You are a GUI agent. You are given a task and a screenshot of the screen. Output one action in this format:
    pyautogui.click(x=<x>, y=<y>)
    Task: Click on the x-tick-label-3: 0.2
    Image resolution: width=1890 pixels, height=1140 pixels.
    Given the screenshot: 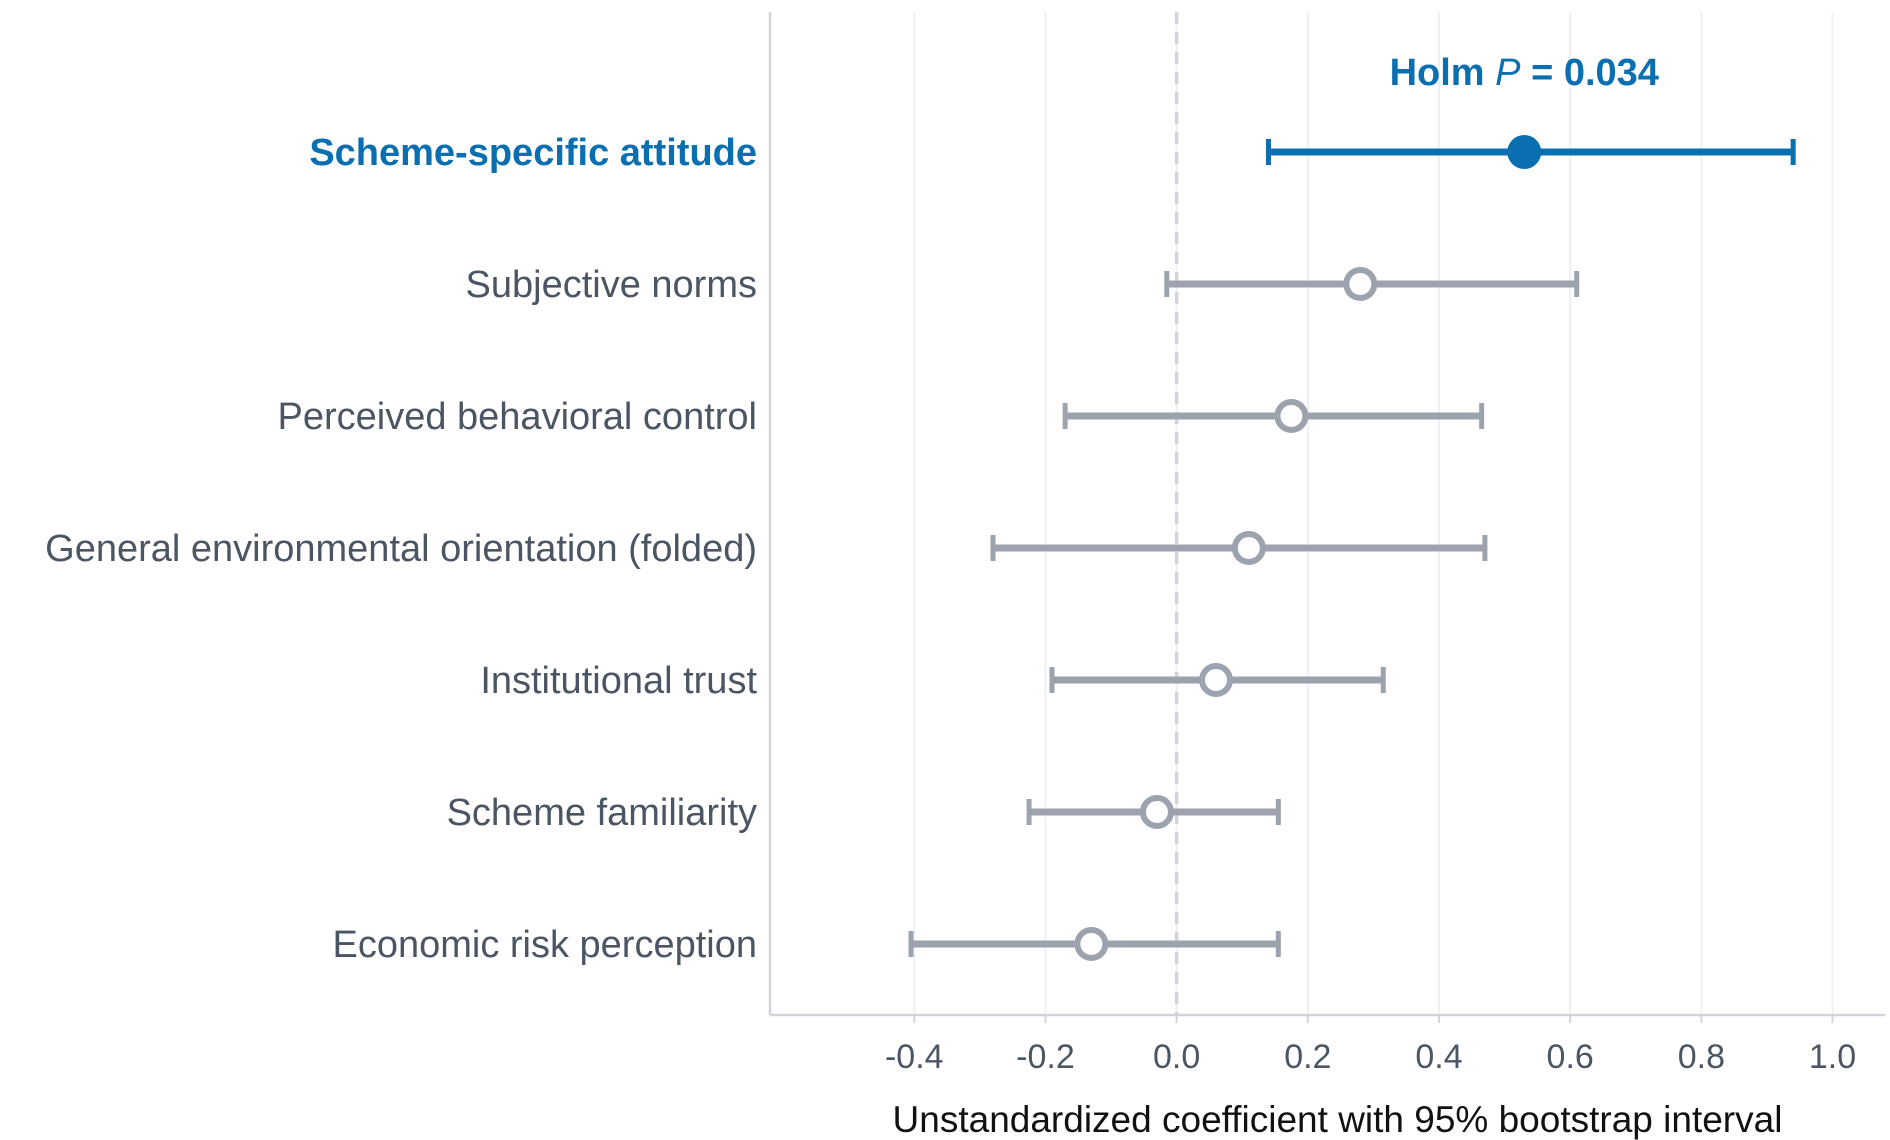 What is the action you would take?
    pyautogui.click(x=1307, y=1057)
    